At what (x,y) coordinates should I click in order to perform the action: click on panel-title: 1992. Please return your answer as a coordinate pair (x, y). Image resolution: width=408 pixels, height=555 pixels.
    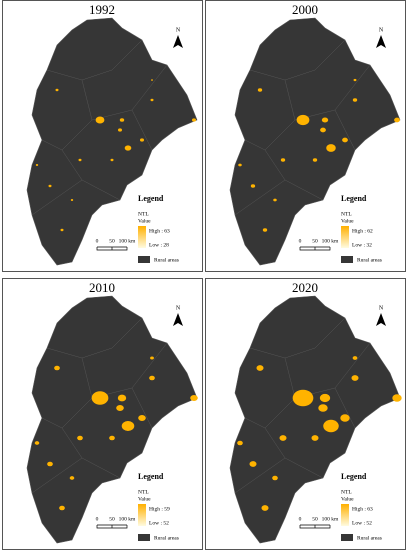
    Looking at the image, I should click on (102, 9).